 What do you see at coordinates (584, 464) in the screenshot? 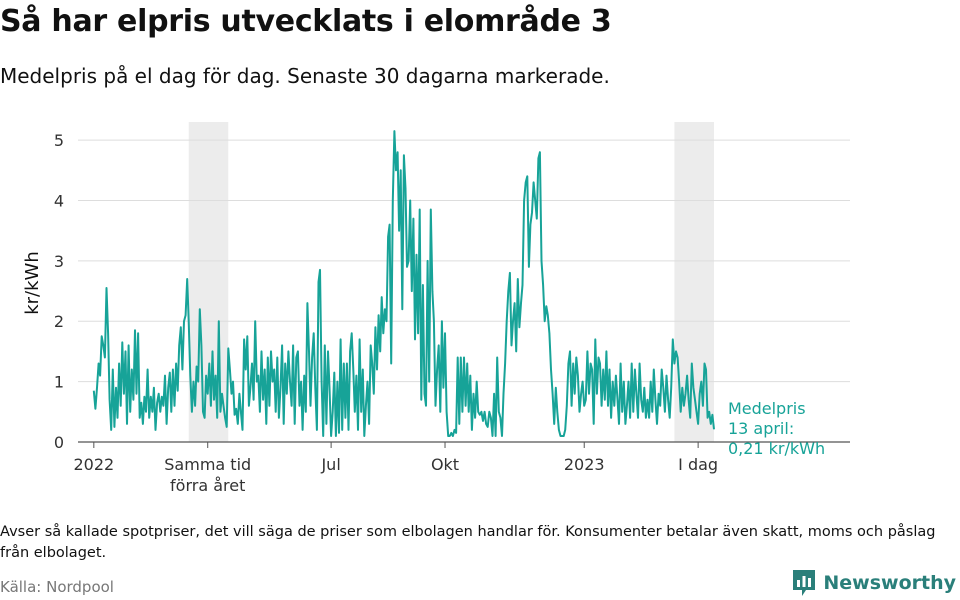
I see `x-tick-label: 2023` at bounding box center [584, 464].